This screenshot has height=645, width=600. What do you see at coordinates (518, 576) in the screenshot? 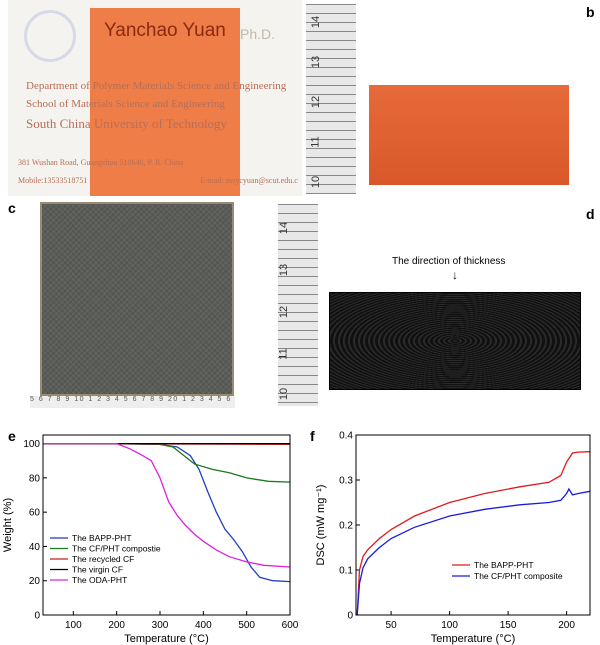
I see `f-legend-label-1: The CF/PHT composite` at bounding box center [518, 576].